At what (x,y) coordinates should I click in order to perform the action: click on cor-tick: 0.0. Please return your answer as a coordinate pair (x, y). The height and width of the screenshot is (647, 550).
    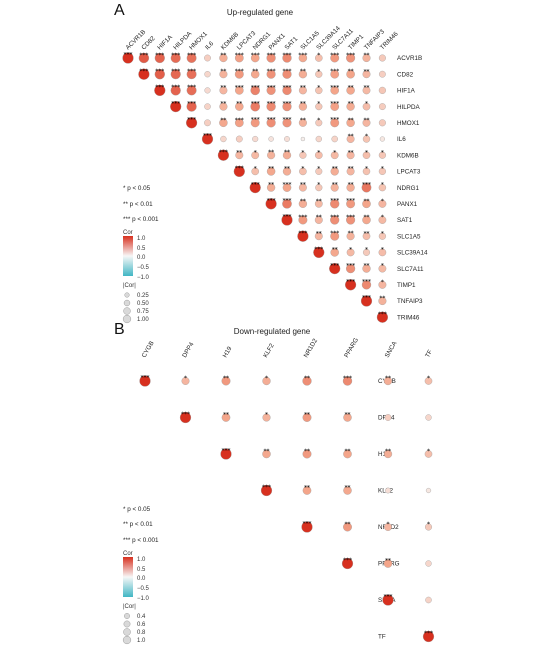
    Looking at the image, I should click on (141, 258).